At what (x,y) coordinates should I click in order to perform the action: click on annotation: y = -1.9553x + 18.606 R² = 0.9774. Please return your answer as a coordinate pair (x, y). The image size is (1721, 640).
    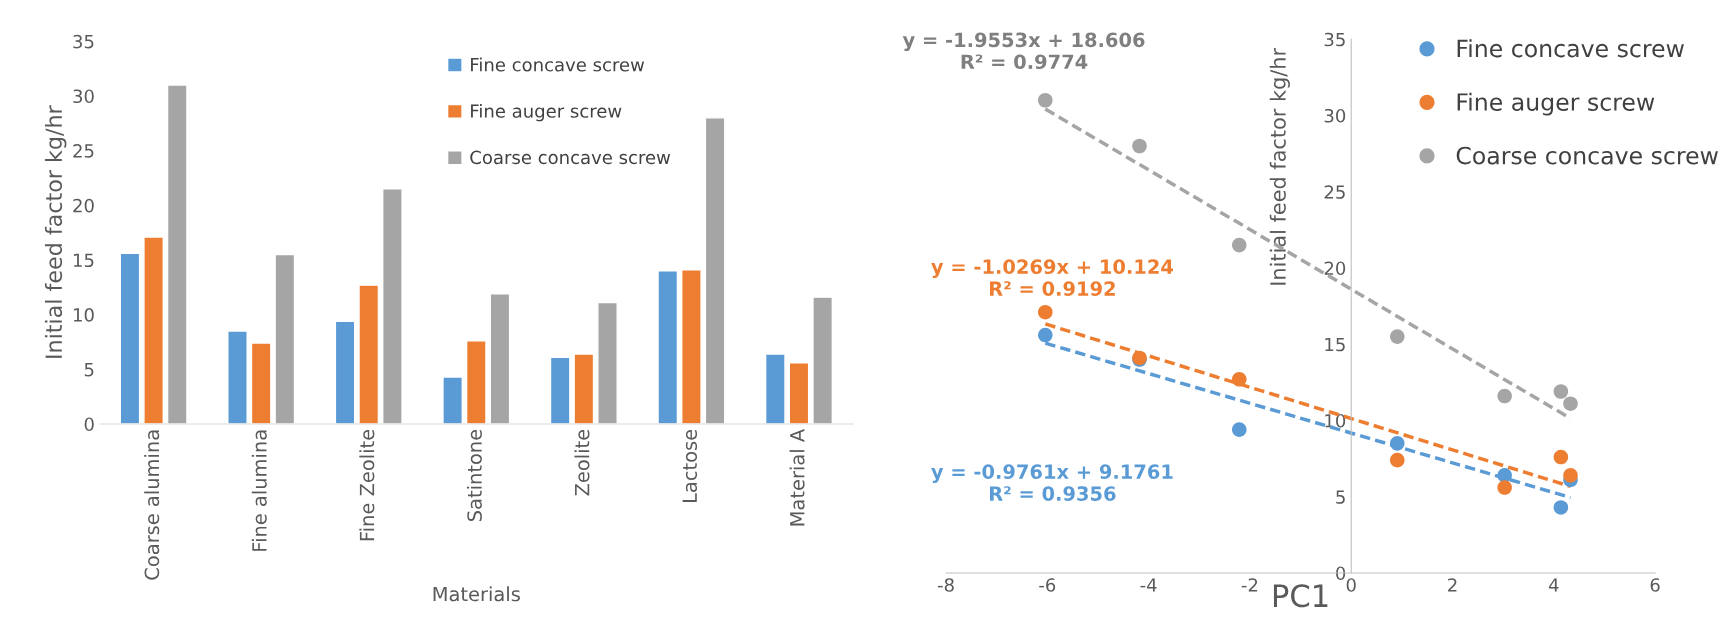
    Looking at the image, I should click on (1023, 51).